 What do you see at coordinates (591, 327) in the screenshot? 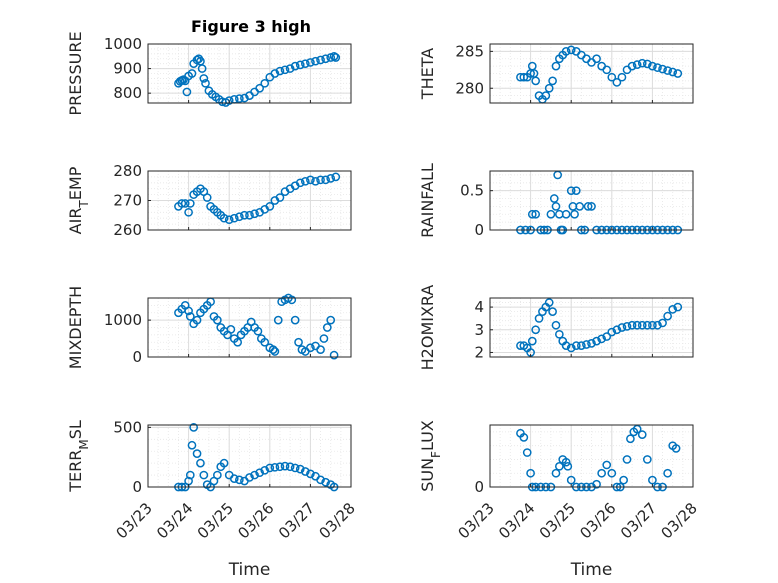
I see `h2omixra-axes-frame` at bounding box center [591, 327].